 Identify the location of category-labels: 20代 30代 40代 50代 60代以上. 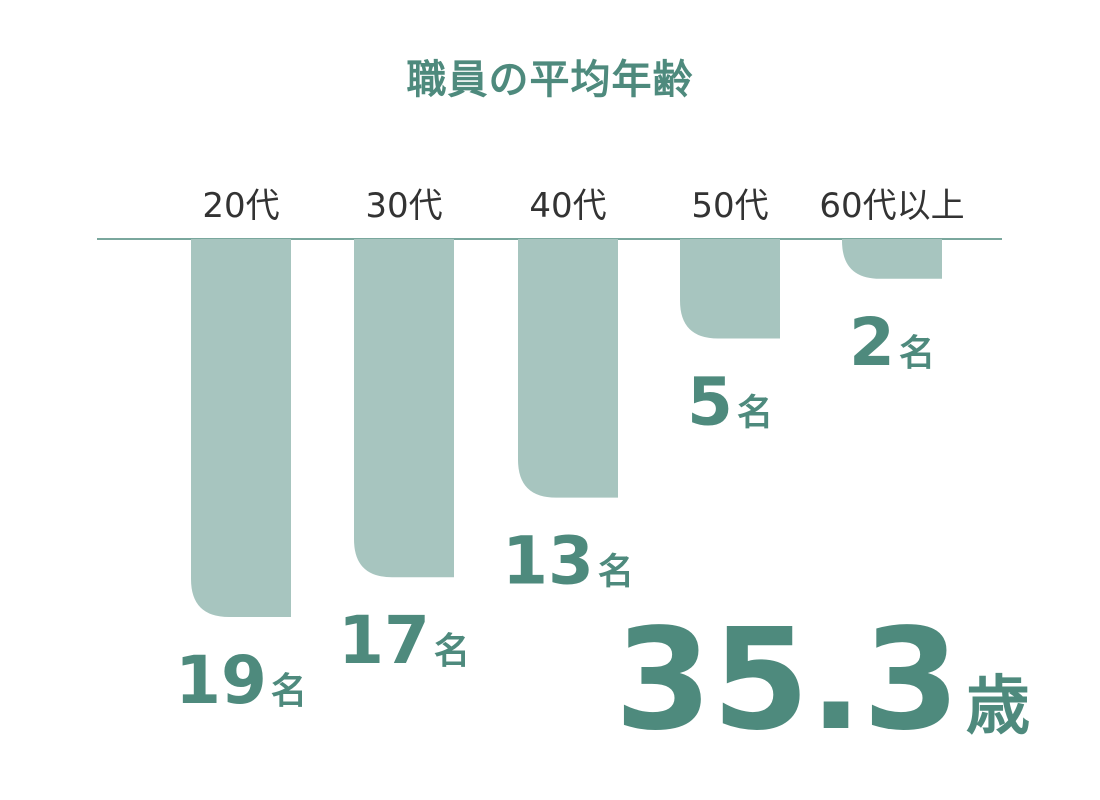
(583, 206).